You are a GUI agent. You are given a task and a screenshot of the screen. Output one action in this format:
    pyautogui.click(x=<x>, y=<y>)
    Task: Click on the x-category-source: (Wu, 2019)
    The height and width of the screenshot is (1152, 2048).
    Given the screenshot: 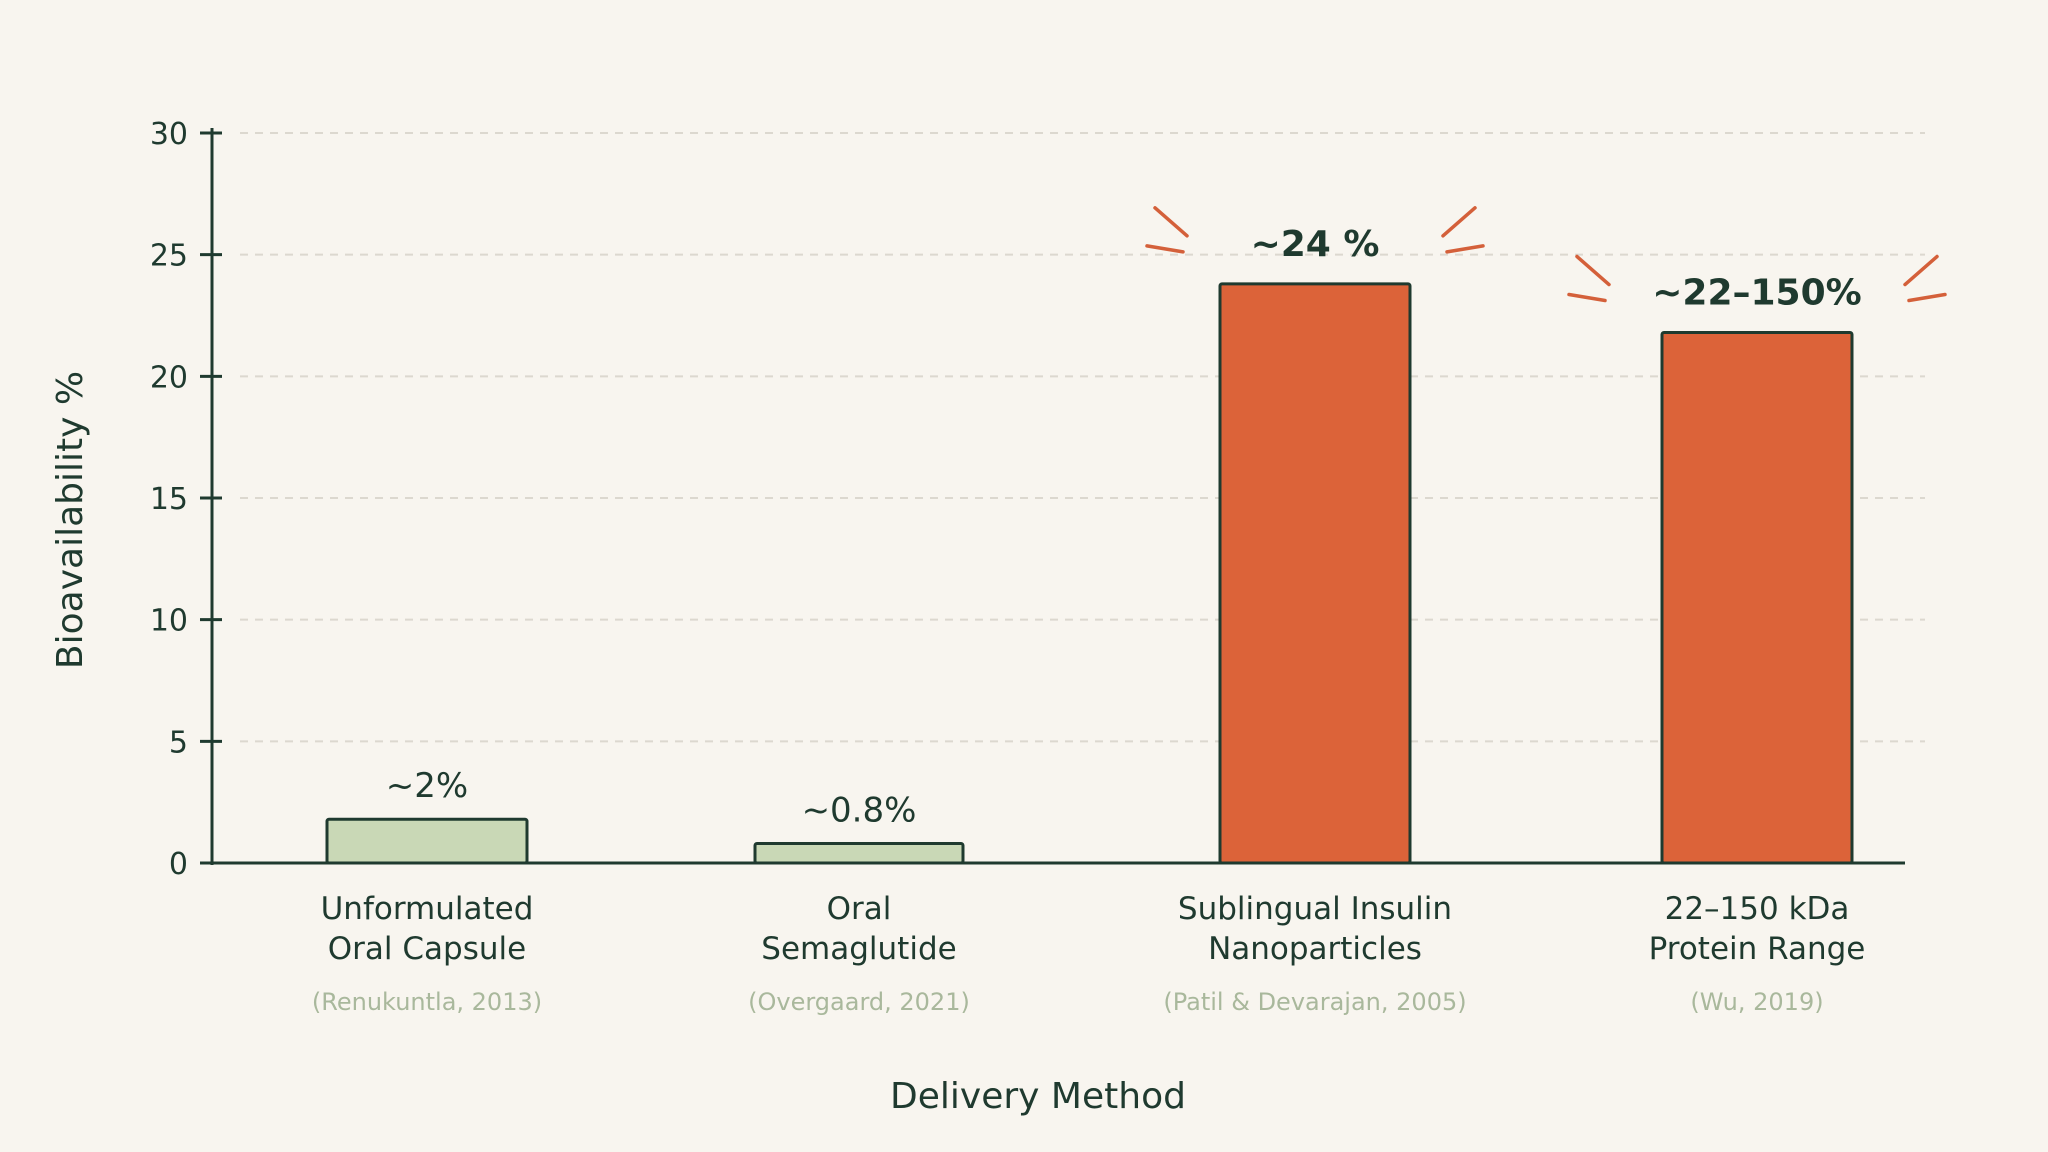 What is the action you would take?
    pyautogui.click(x=1756, y=1002)
    